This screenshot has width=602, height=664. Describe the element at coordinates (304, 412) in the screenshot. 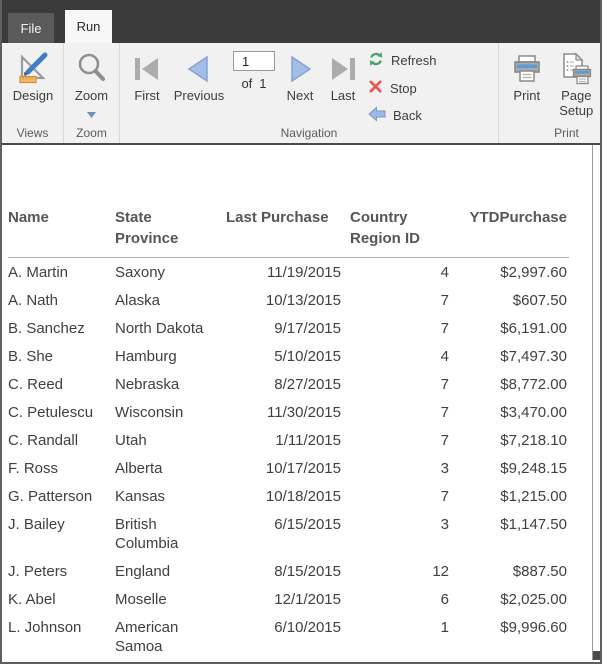

I see `table-cell: 11/30/2015` at that location.